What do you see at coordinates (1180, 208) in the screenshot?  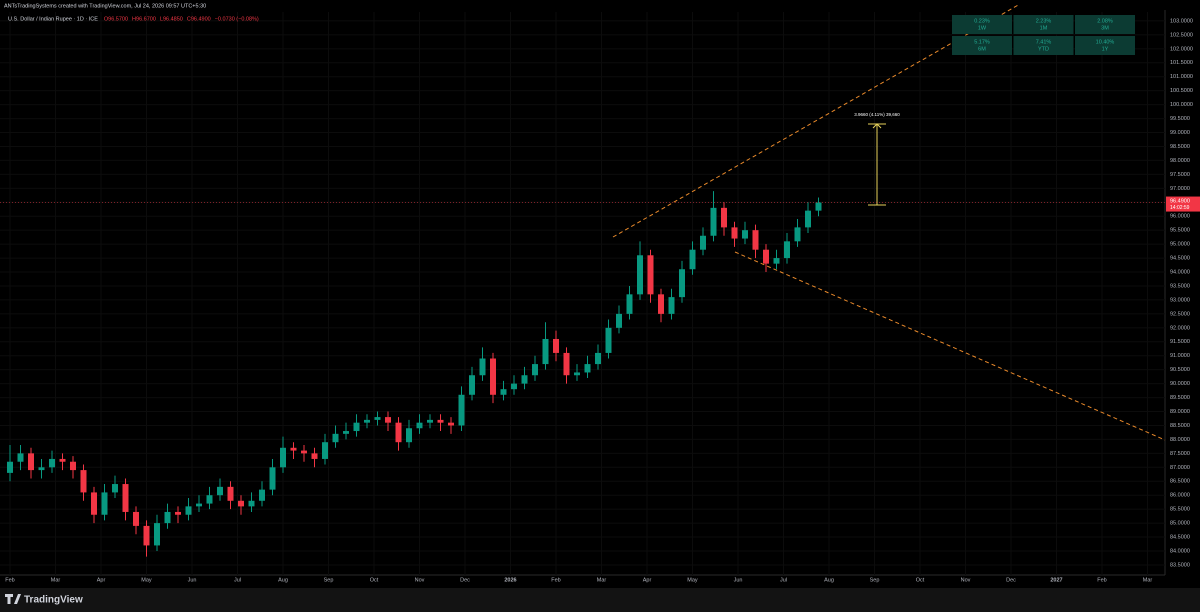 I see `countdown: 14:02:59` at bounding box center [1180, 208].